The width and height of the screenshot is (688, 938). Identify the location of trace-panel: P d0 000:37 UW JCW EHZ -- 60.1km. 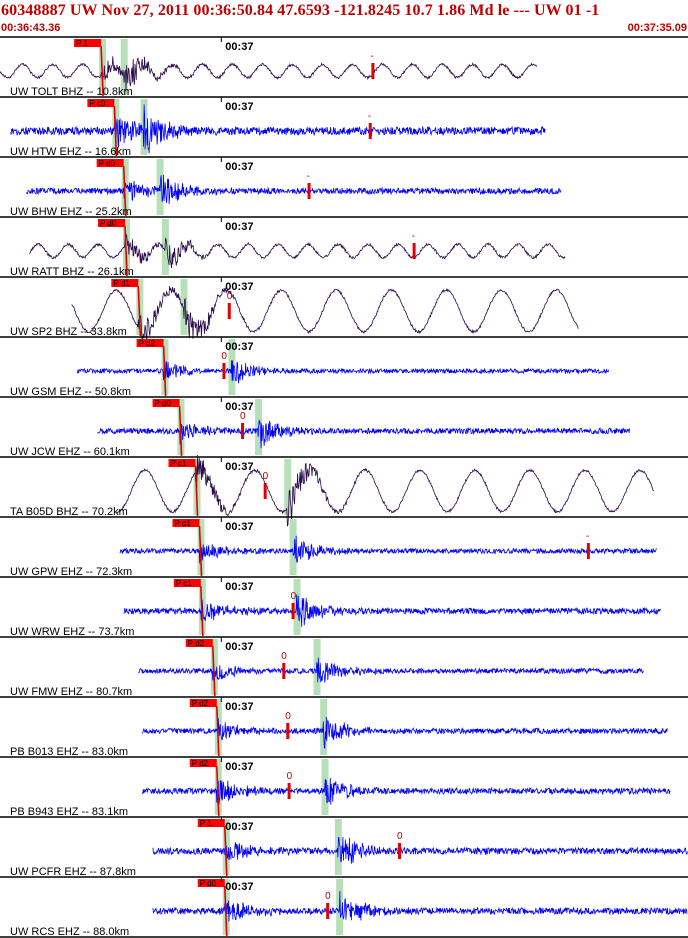
(344, 427).